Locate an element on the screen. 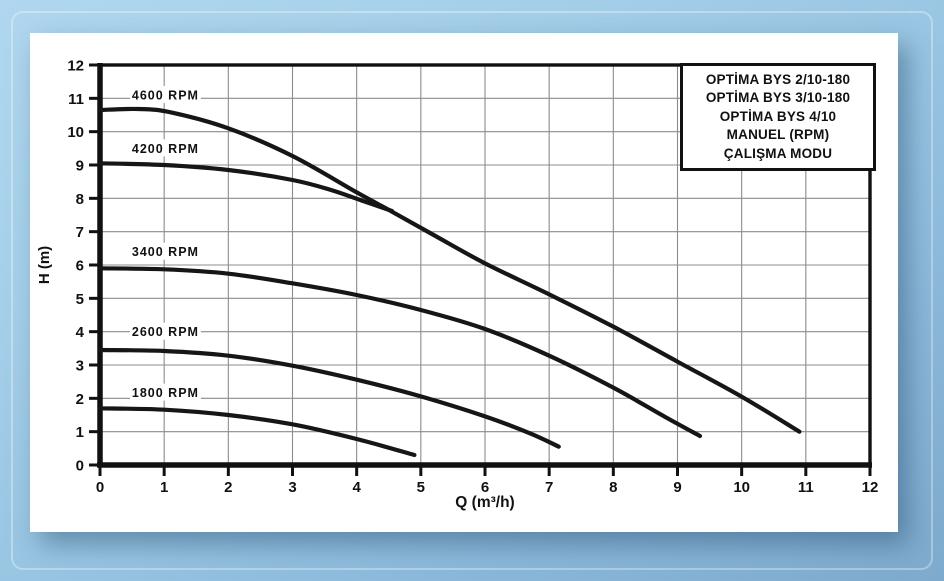 This screenshot has width=944, height=581. x-tick-label: 10 is located at coordinates (741, 487).